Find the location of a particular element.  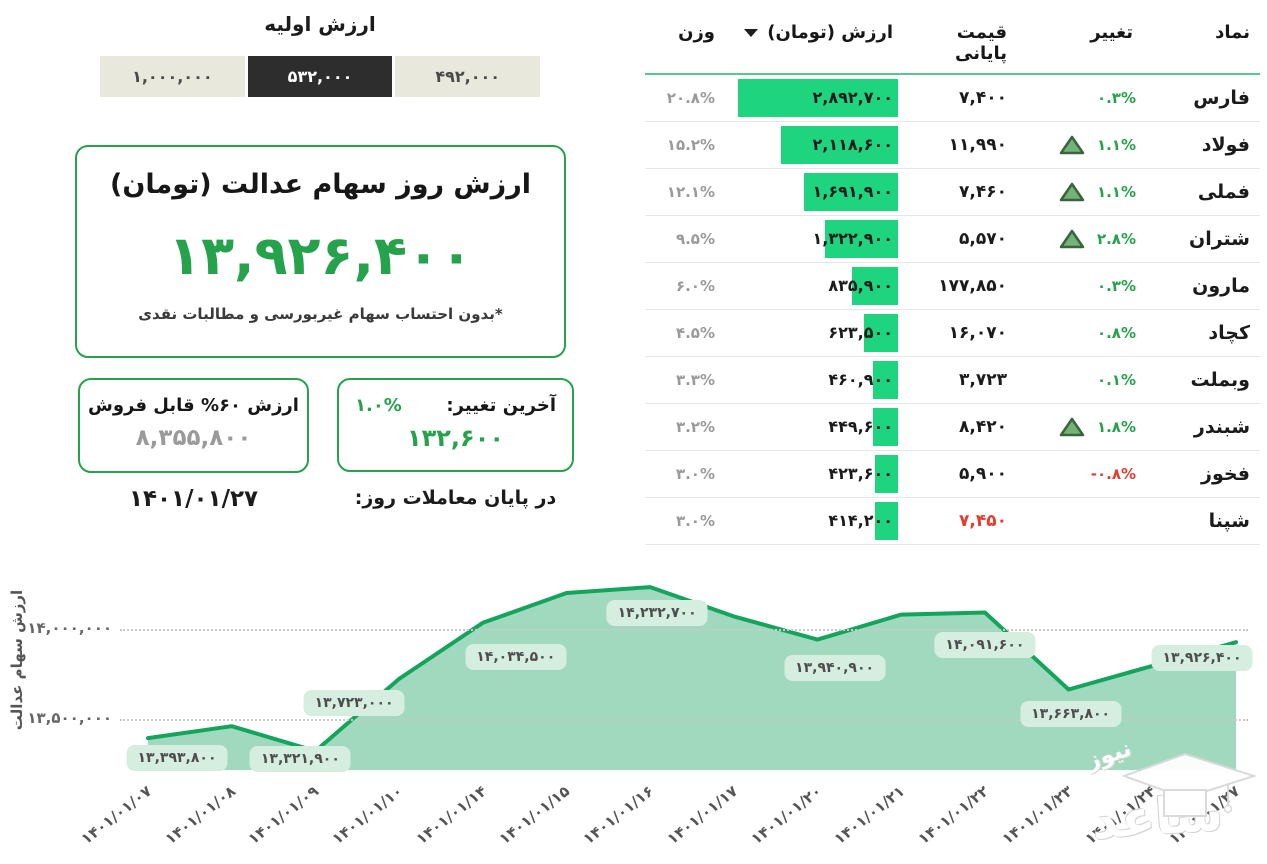

closing-price-cell: ۳,۷۲۳ is located at coordinates (983, 380).